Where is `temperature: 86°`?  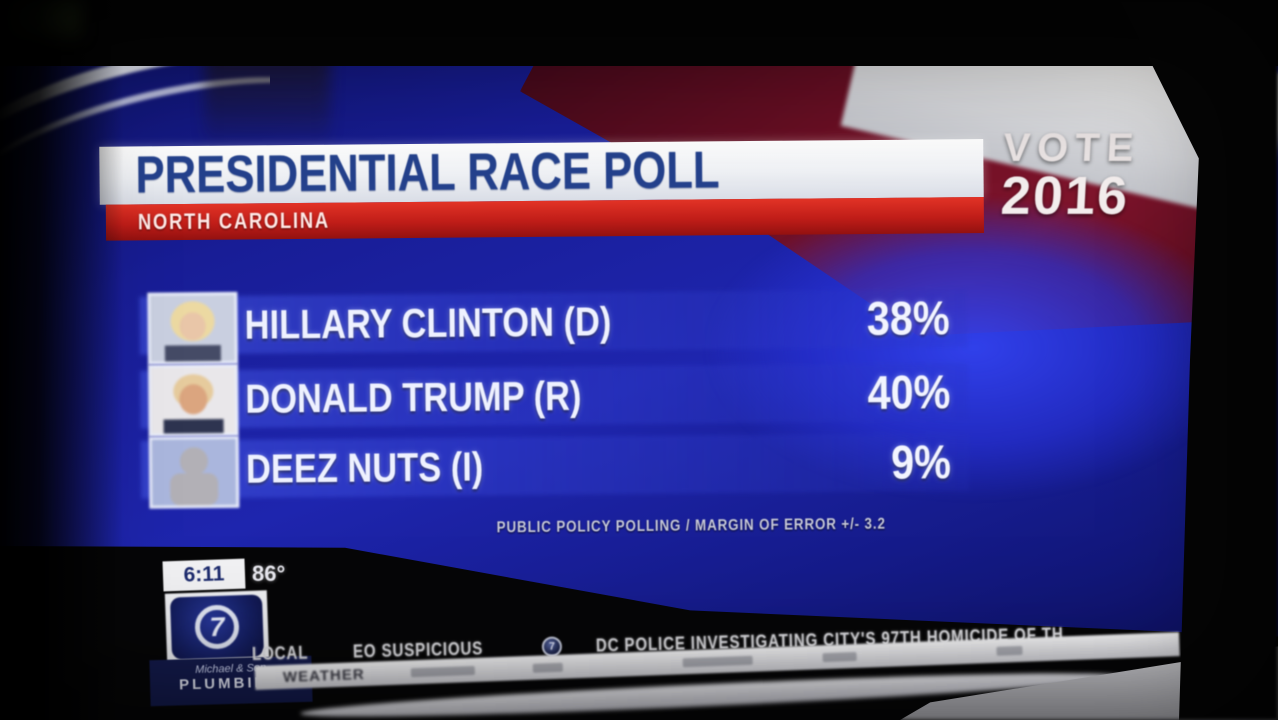 temperature: 86° is located at coordinates (269, 573).